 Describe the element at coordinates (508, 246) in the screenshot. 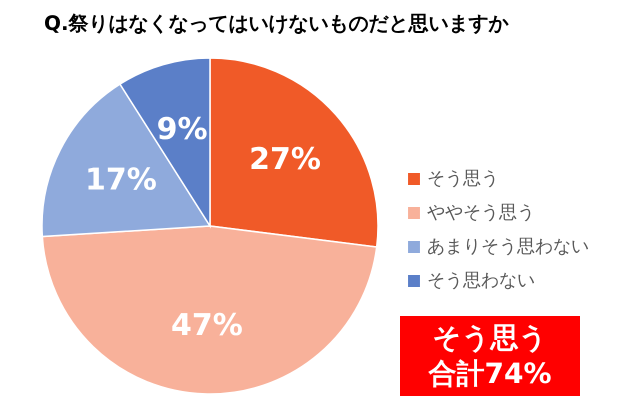

I see `legend-label: あまりそう思わない` at that location.